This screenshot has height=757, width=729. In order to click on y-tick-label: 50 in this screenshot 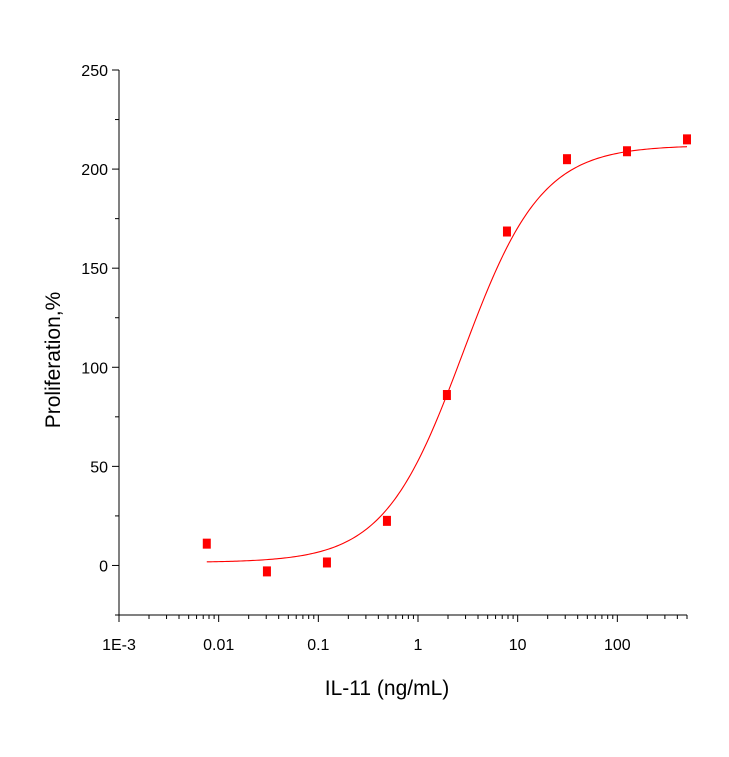, I will do `click(99, 467)`.